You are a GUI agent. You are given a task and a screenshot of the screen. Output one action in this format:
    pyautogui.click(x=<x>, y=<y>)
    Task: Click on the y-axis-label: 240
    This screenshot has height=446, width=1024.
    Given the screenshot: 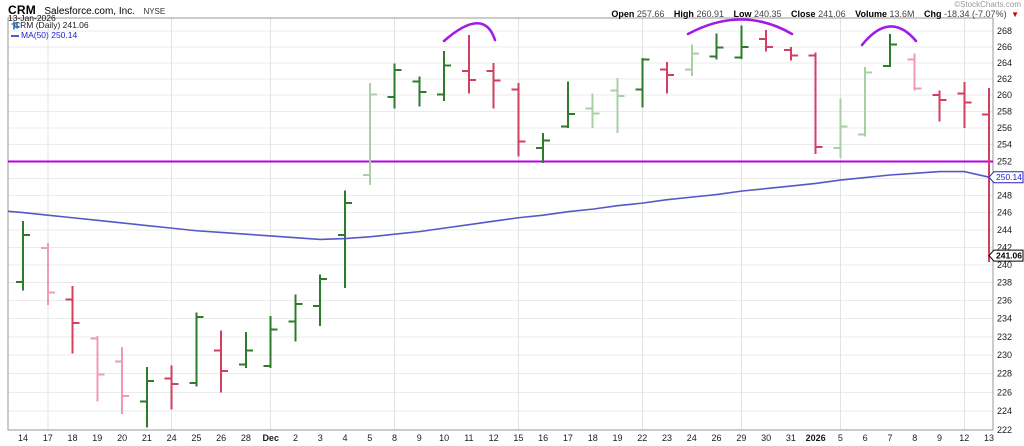 What is the action you would take?
    pyautogui.click(x=1004, y=265)
    